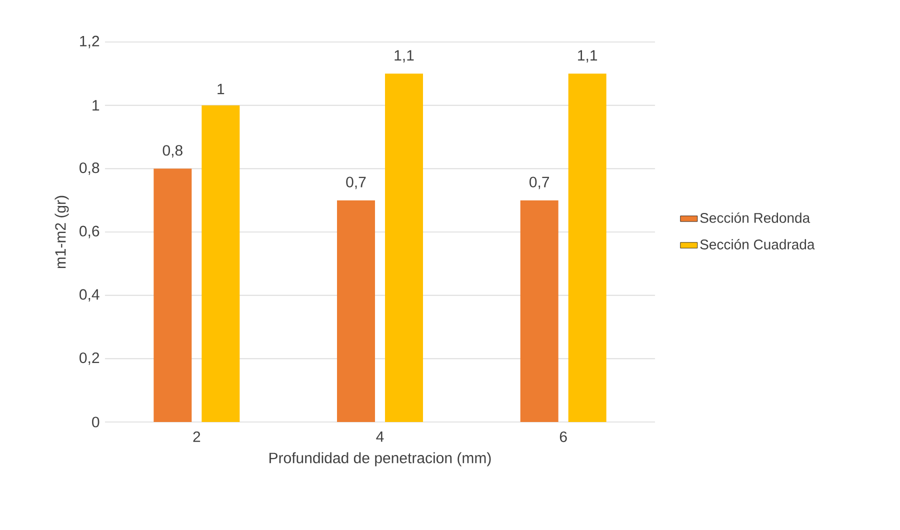 This screenshot has width=900, height=530. What do you see at coordinates (90, 42) in the screenshot?
I see `y-tick-label: 1,2` at bounding box center [90, 42].